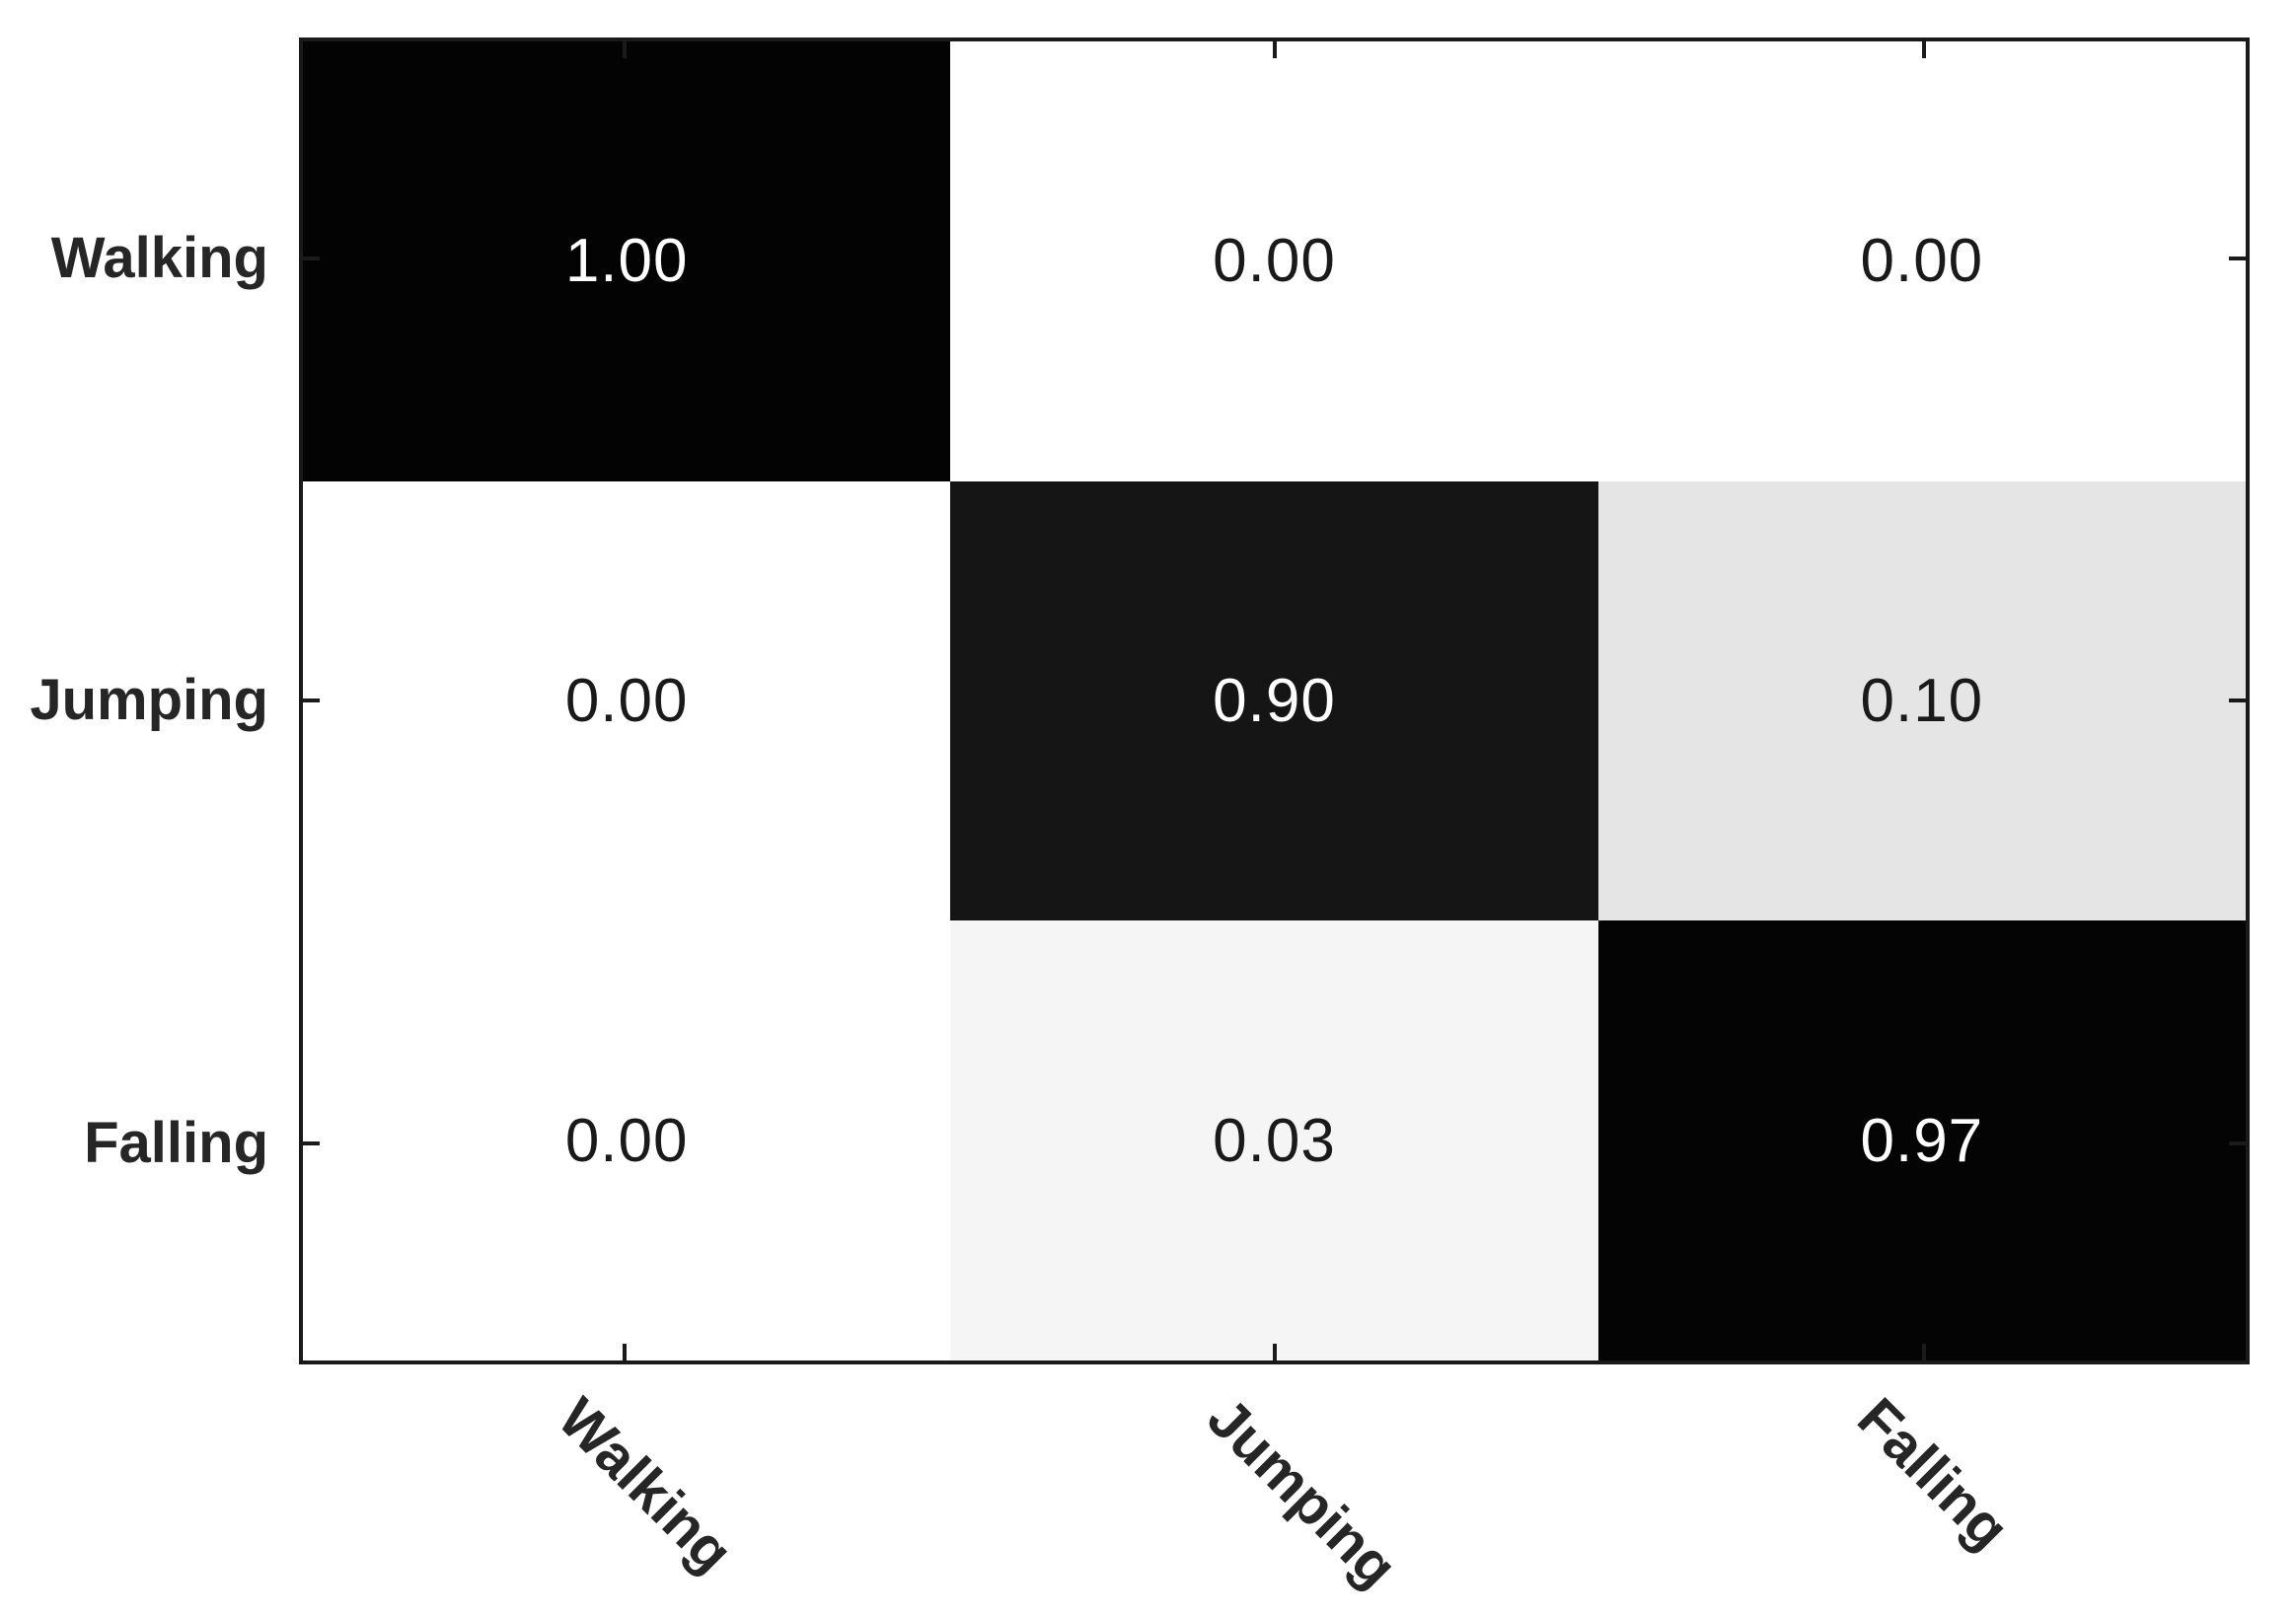 This screenshot has width=2296, height=1617. Describe the element at coordinates (1921, 261) in the screenshot. I see `matrix-cell-walking-falling: 0.00` at that location.